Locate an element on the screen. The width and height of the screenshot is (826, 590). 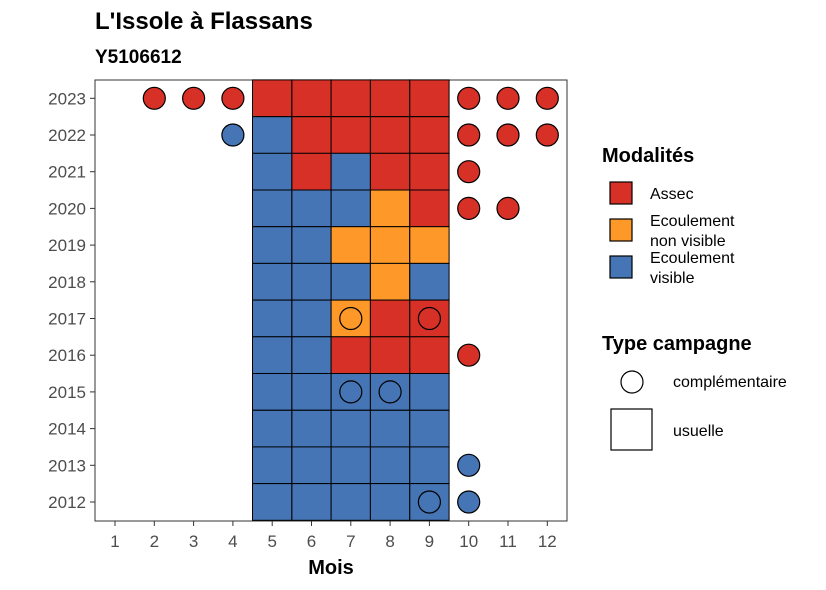
legend-label-2-2: non visible is located at coordinates (688, 241).